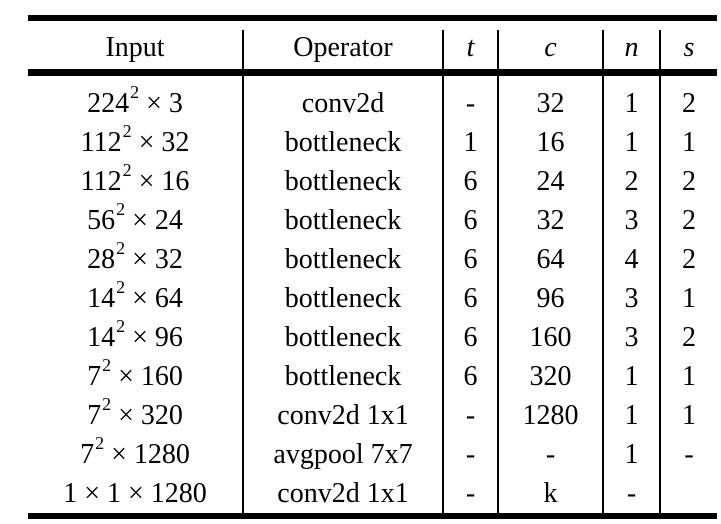 The width and height of the screenshot is (721, 524). What do you see at coordinates (689, 493) in the screenshot?
I see `cell-s` at bounding box center [689, 493].